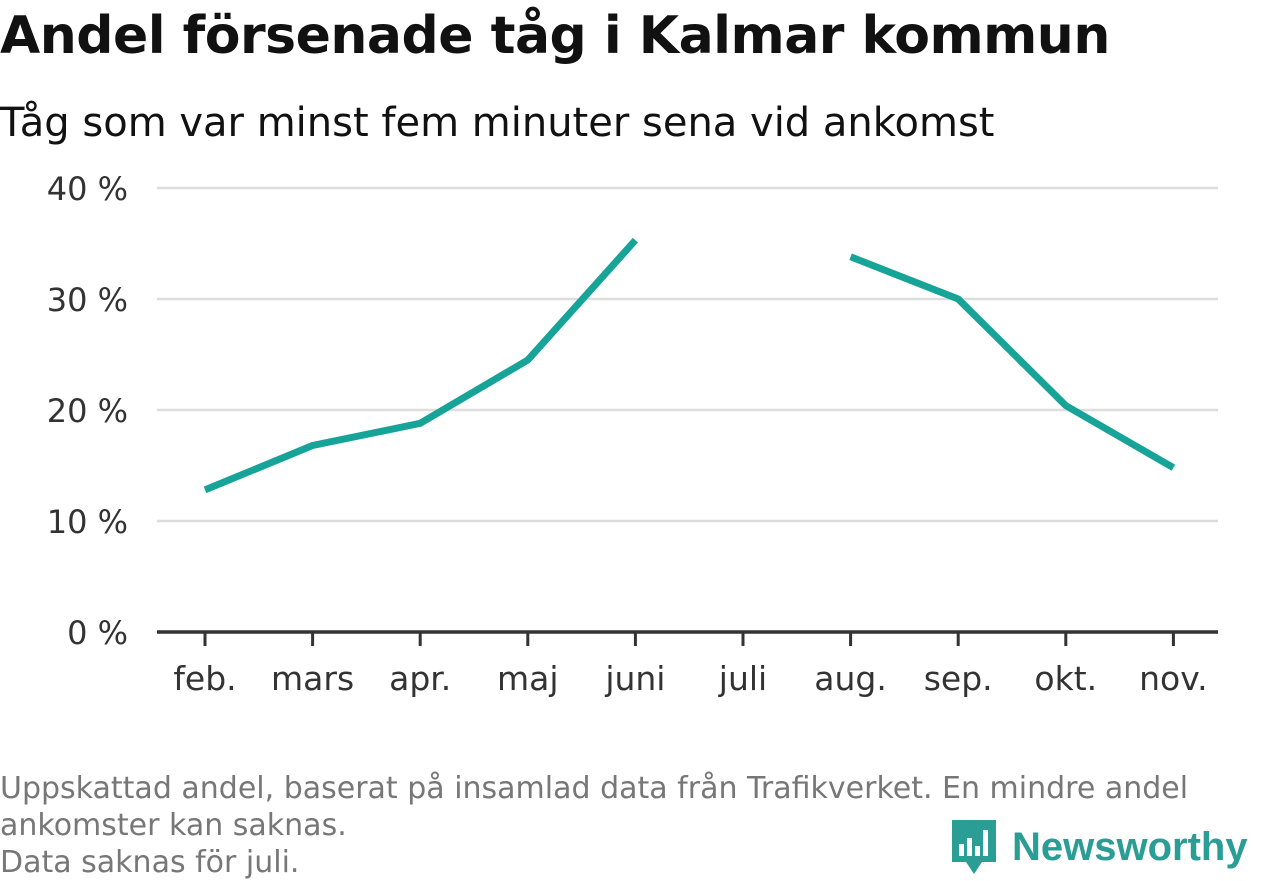 This screenshot has height=881, width=1262. Describe the element at coordinates (690, 678) in the screenshot. I see `x-tick-labels: feb. mars apr. maj juni juli aug. sep. okt. nov.` at that location.